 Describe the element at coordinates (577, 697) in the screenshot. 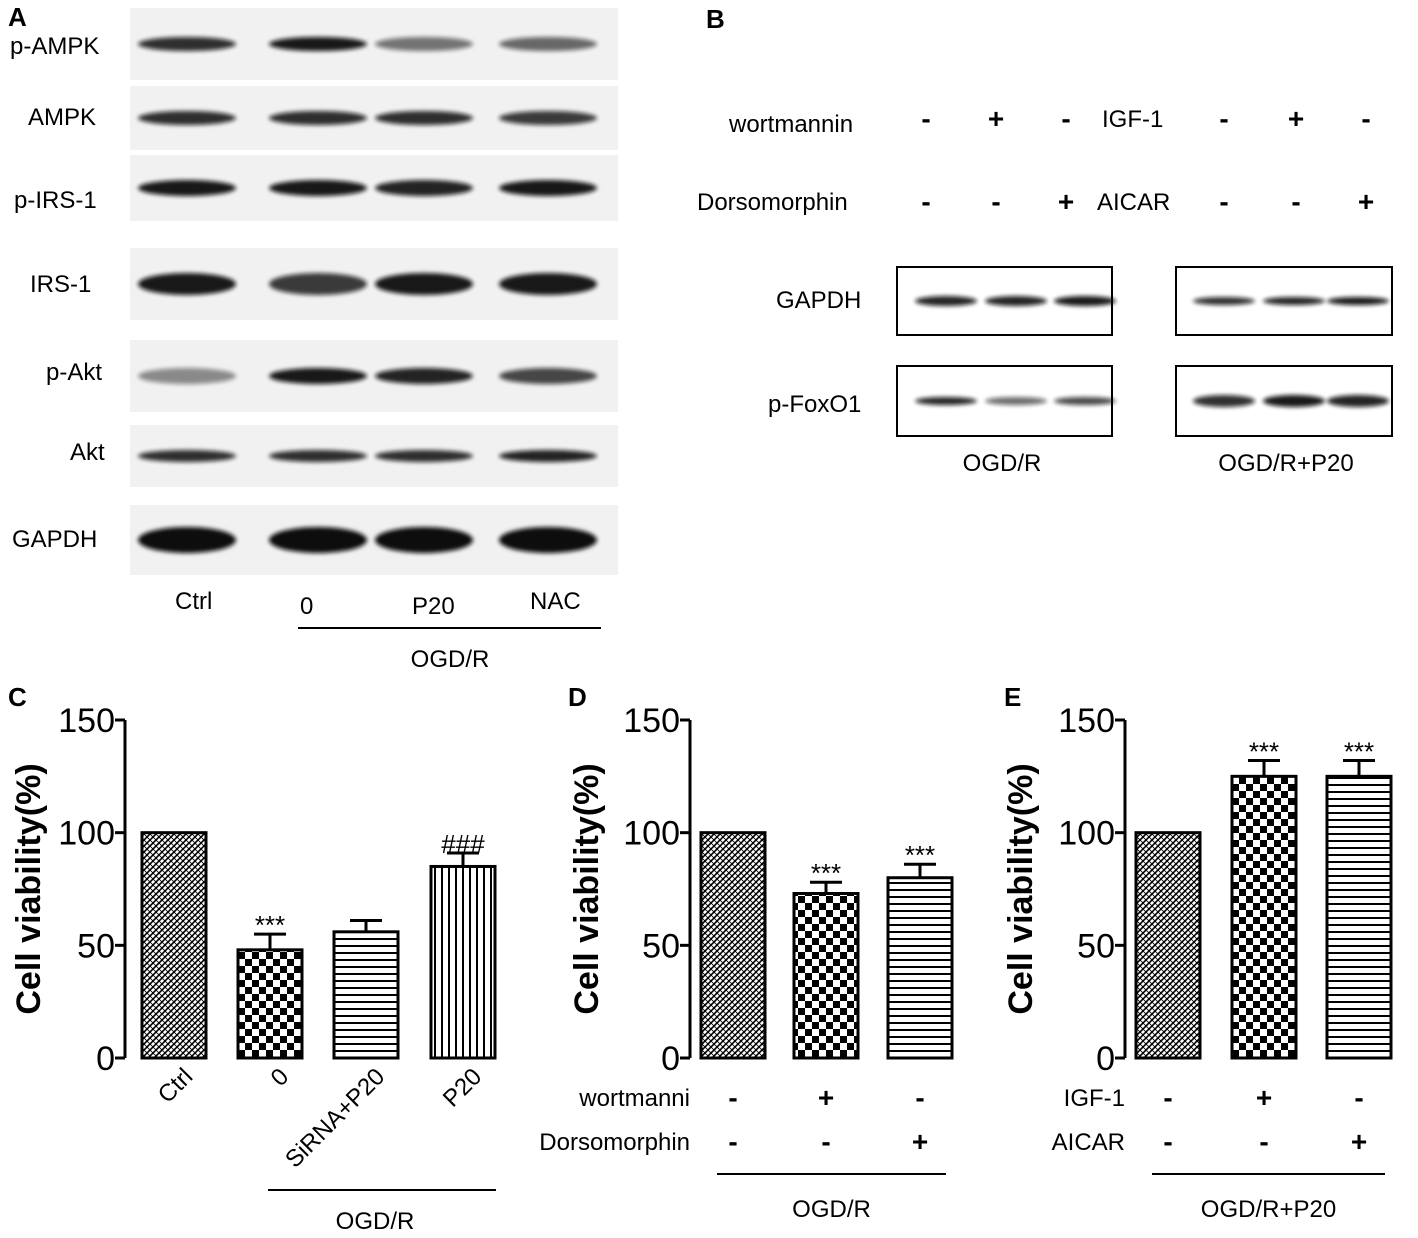

I see `panel-letter-d: D` at that location.